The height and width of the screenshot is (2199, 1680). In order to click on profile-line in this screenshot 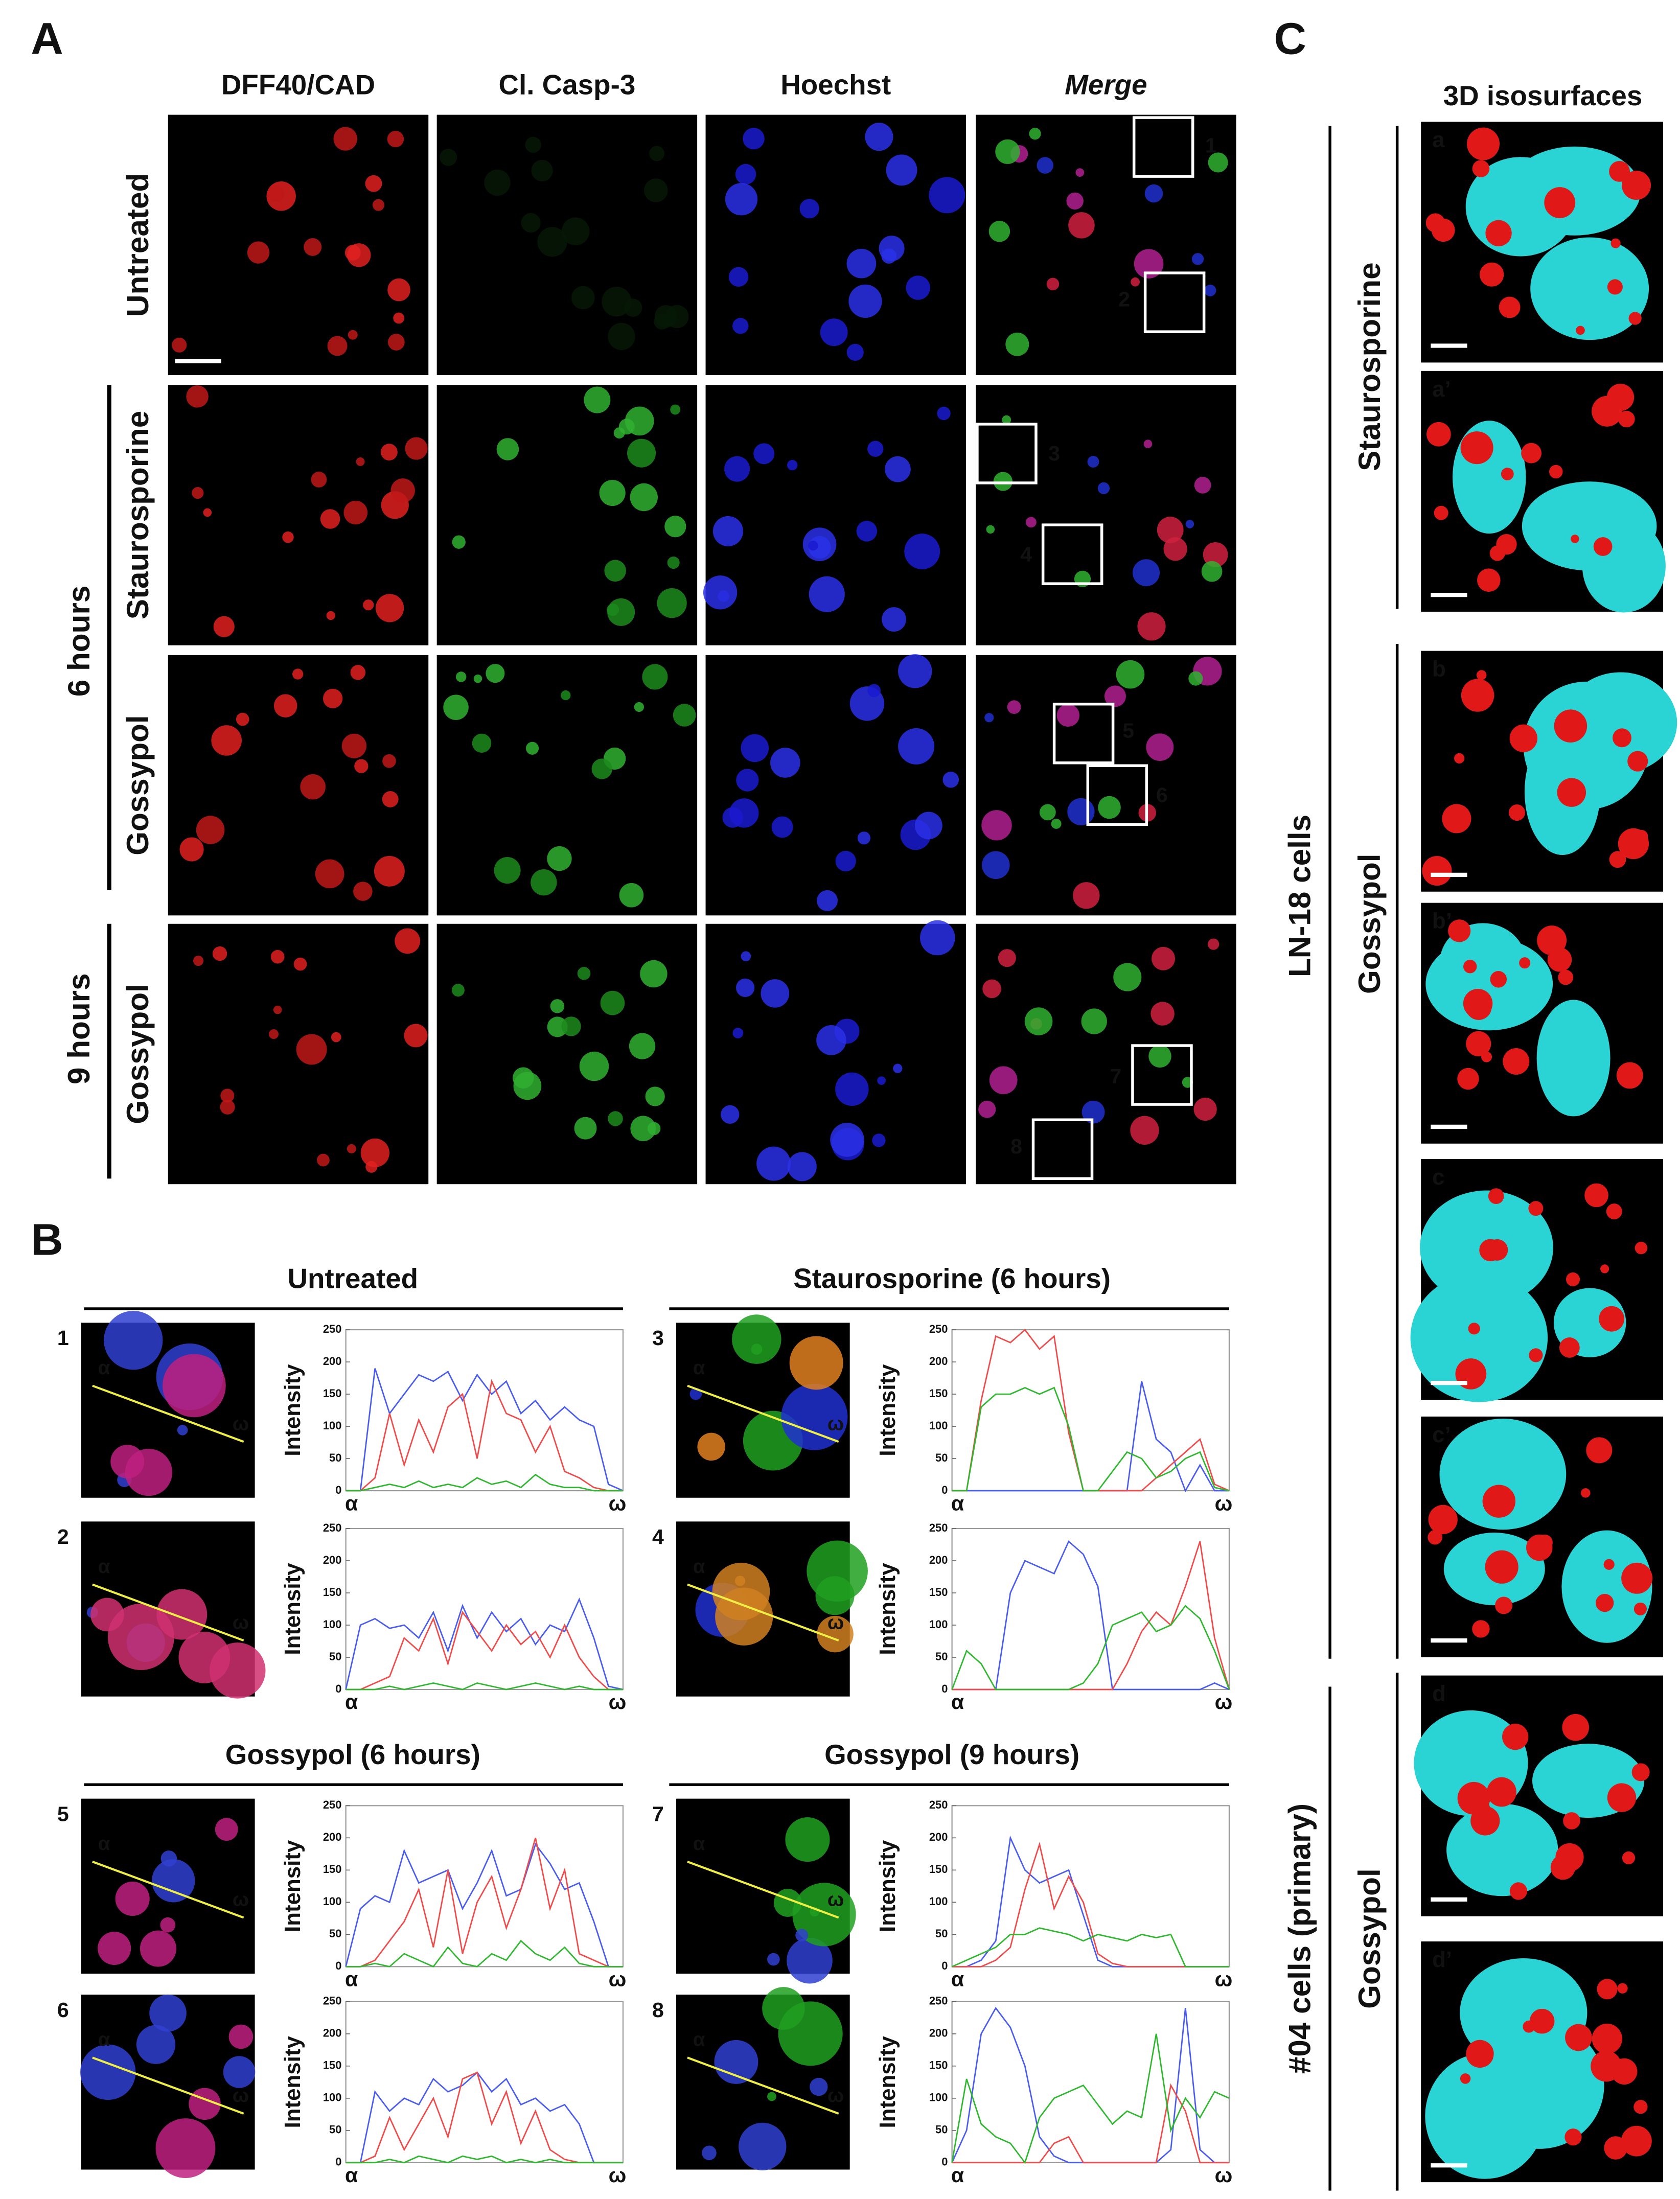, I will do `click(763, 2086)`.